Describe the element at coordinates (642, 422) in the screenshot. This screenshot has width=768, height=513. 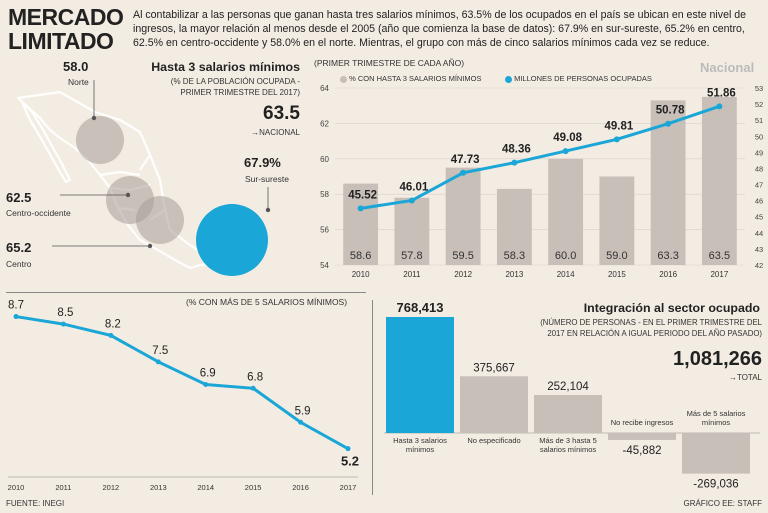
I see `category-label: No recibe ingresos` at that location.